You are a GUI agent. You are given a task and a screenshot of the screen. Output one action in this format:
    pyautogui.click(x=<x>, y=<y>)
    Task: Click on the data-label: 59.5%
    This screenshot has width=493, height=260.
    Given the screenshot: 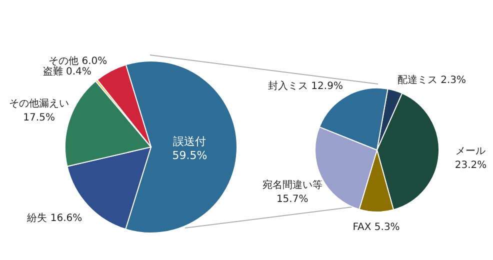 What is the action you would take?
    pyautogui.click(x=190, y=155)
    